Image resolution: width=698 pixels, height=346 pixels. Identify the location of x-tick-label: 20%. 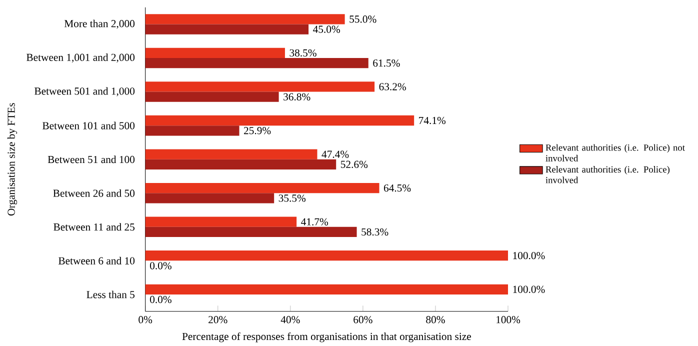
(218, 320).